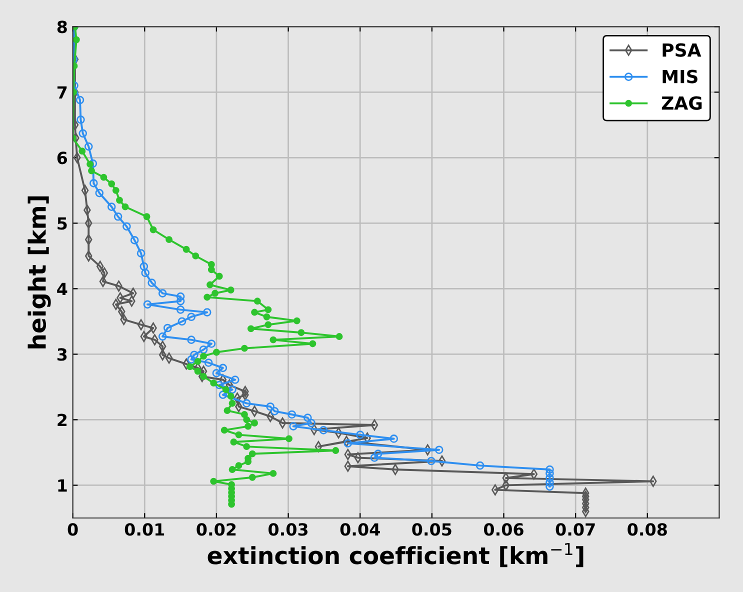 Image resolution: width=743 pixels, height=592 pixels. I want to click on x-tick-label: 0.07, so click(575, 529).